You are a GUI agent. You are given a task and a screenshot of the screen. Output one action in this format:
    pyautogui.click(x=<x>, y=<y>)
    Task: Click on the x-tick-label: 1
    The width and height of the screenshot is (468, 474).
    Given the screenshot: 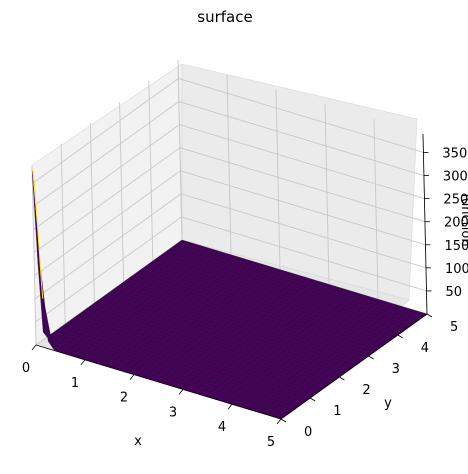 What is the action you would take?
    pyautogui.click(x=75, y=383)
    